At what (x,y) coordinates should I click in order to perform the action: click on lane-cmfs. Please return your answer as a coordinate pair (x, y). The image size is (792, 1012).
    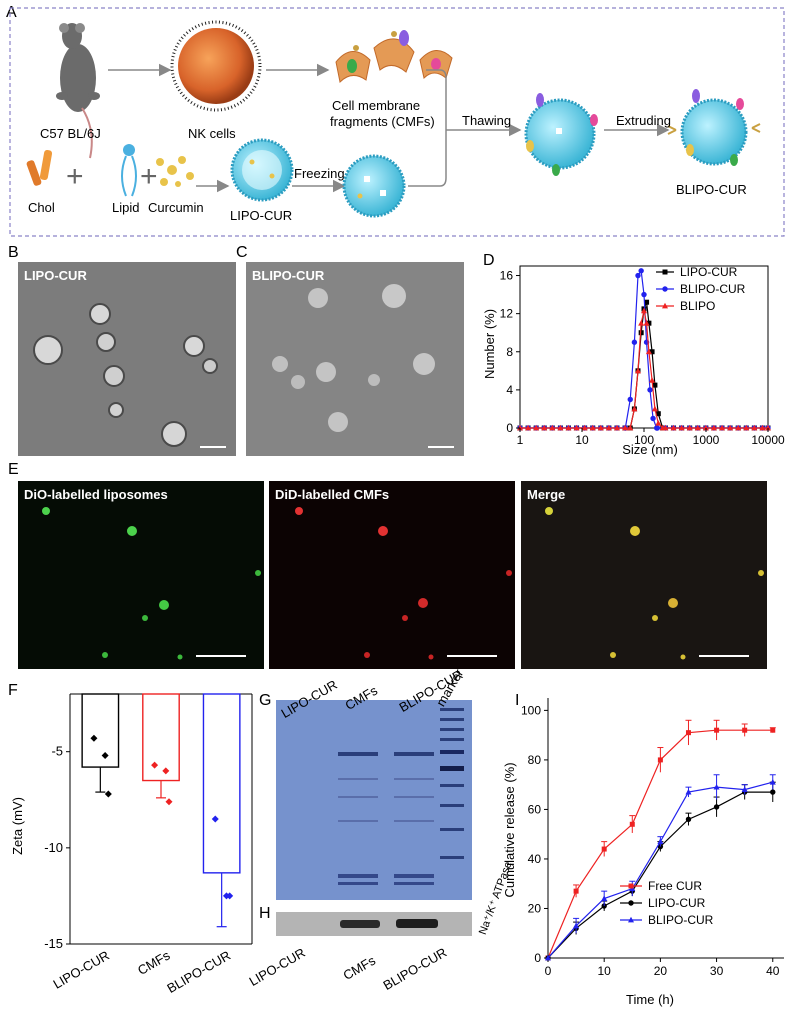
    Looking at the image, I should click on (358, 818).